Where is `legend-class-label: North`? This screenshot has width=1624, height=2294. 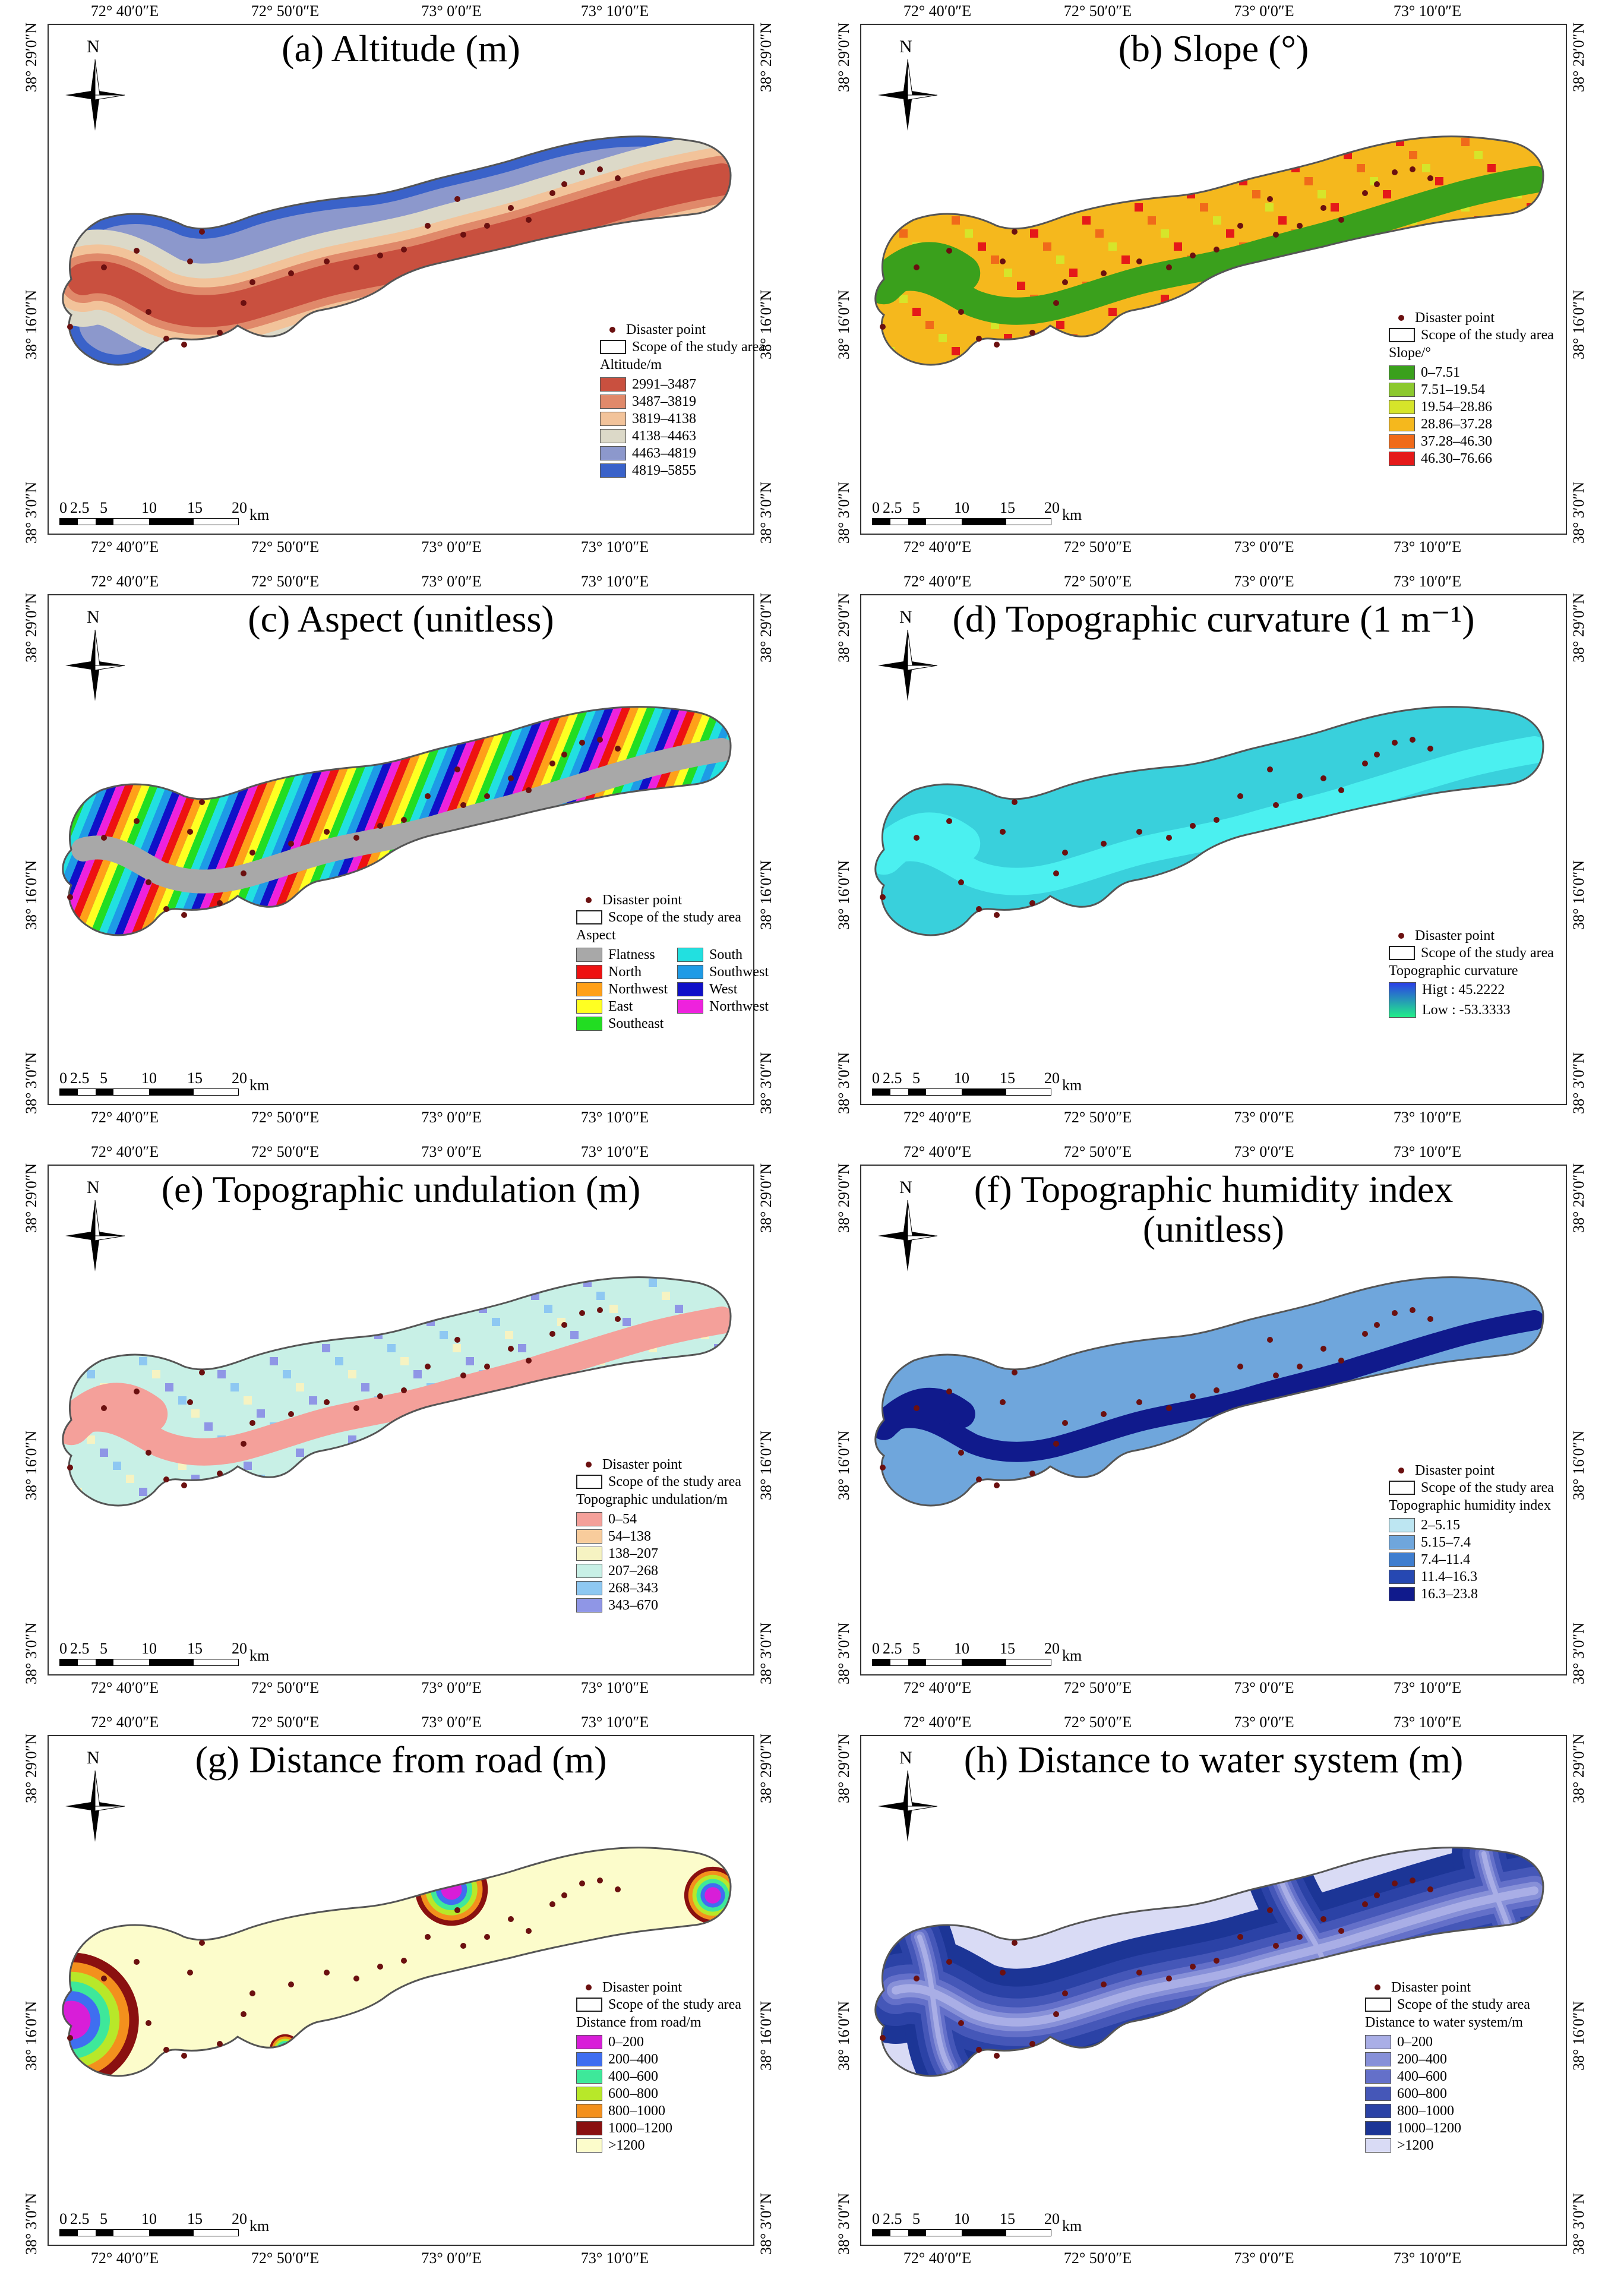 legend-class-label: North is located at coordinates (625, 972).